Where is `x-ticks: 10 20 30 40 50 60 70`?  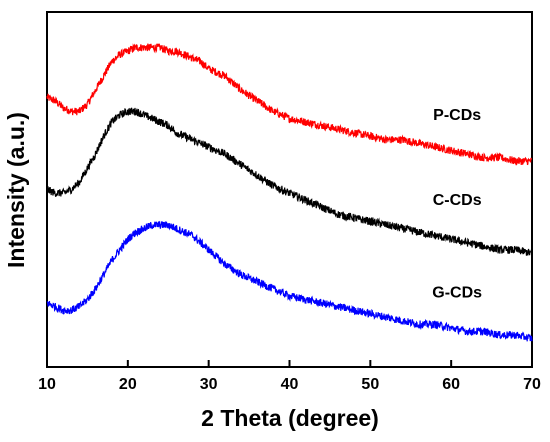 x-ticks: 10 20 30 40 50 60 70 is located at coordinates (289, 376).